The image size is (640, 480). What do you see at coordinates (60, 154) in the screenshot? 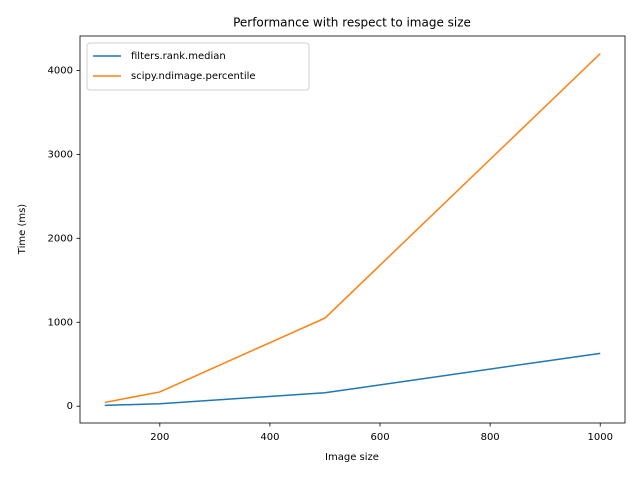
I see `y-tick-label: 3000` at bounding box center [60, 154].